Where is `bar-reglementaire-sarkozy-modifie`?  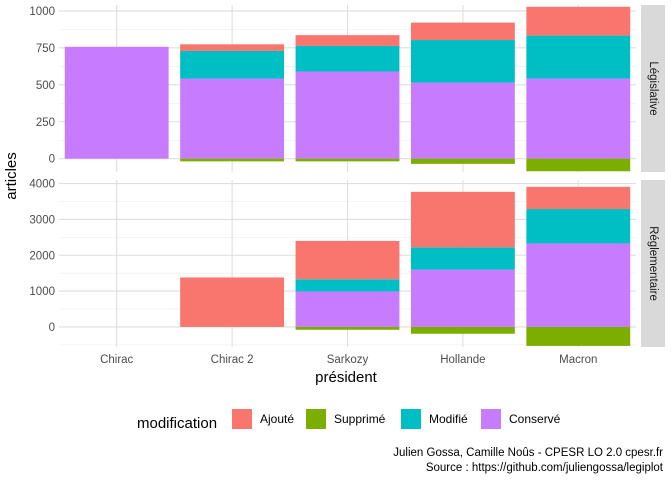
bar-reglementaire-sarkozy-modifie is located at coordinates (347, 285).